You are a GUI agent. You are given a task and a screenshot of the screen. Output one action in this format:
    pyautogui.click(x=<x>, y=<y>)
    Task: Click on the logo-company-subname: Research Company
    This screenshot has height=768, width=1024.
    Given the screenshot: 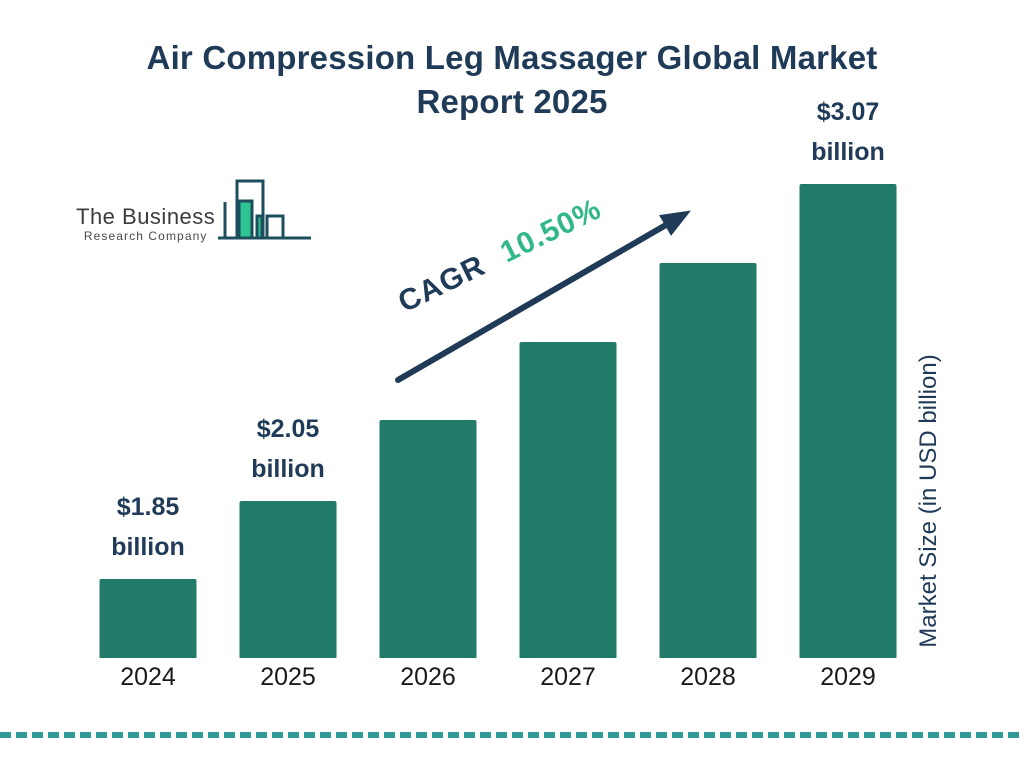 What is the action you would take?
    pyautogui.click(x=145, y=236)
    